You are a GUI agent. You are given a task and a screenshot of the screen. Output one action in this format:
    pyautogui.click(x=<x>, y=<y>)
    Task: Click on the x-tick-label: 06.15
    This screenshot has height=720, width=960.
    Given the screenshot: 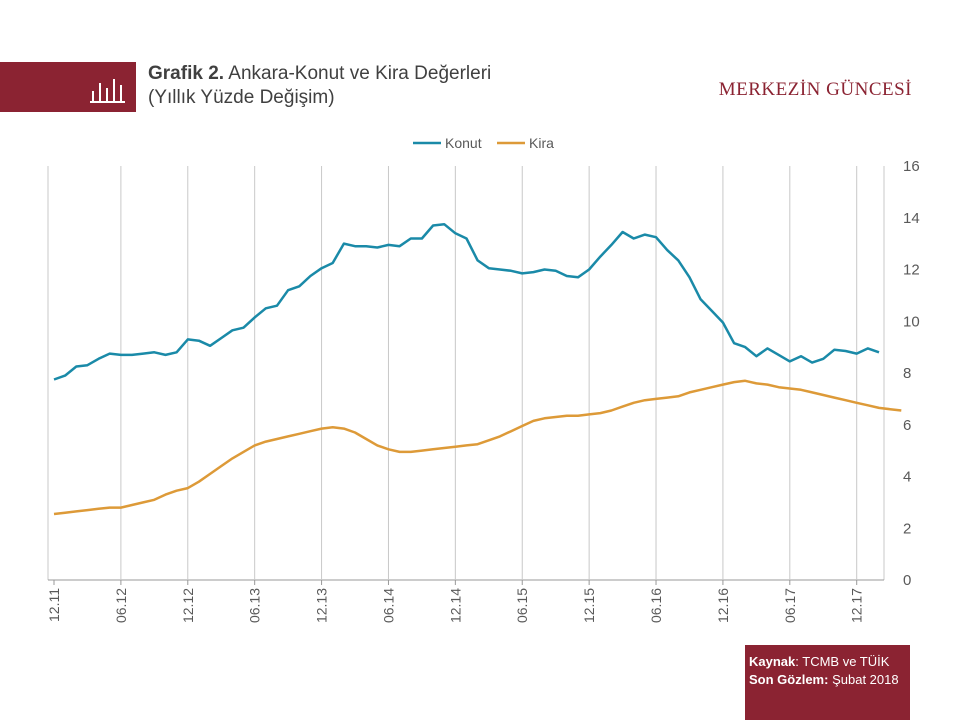 What is the action you would take?
    pyautogui.click(x=522, y=605)
    